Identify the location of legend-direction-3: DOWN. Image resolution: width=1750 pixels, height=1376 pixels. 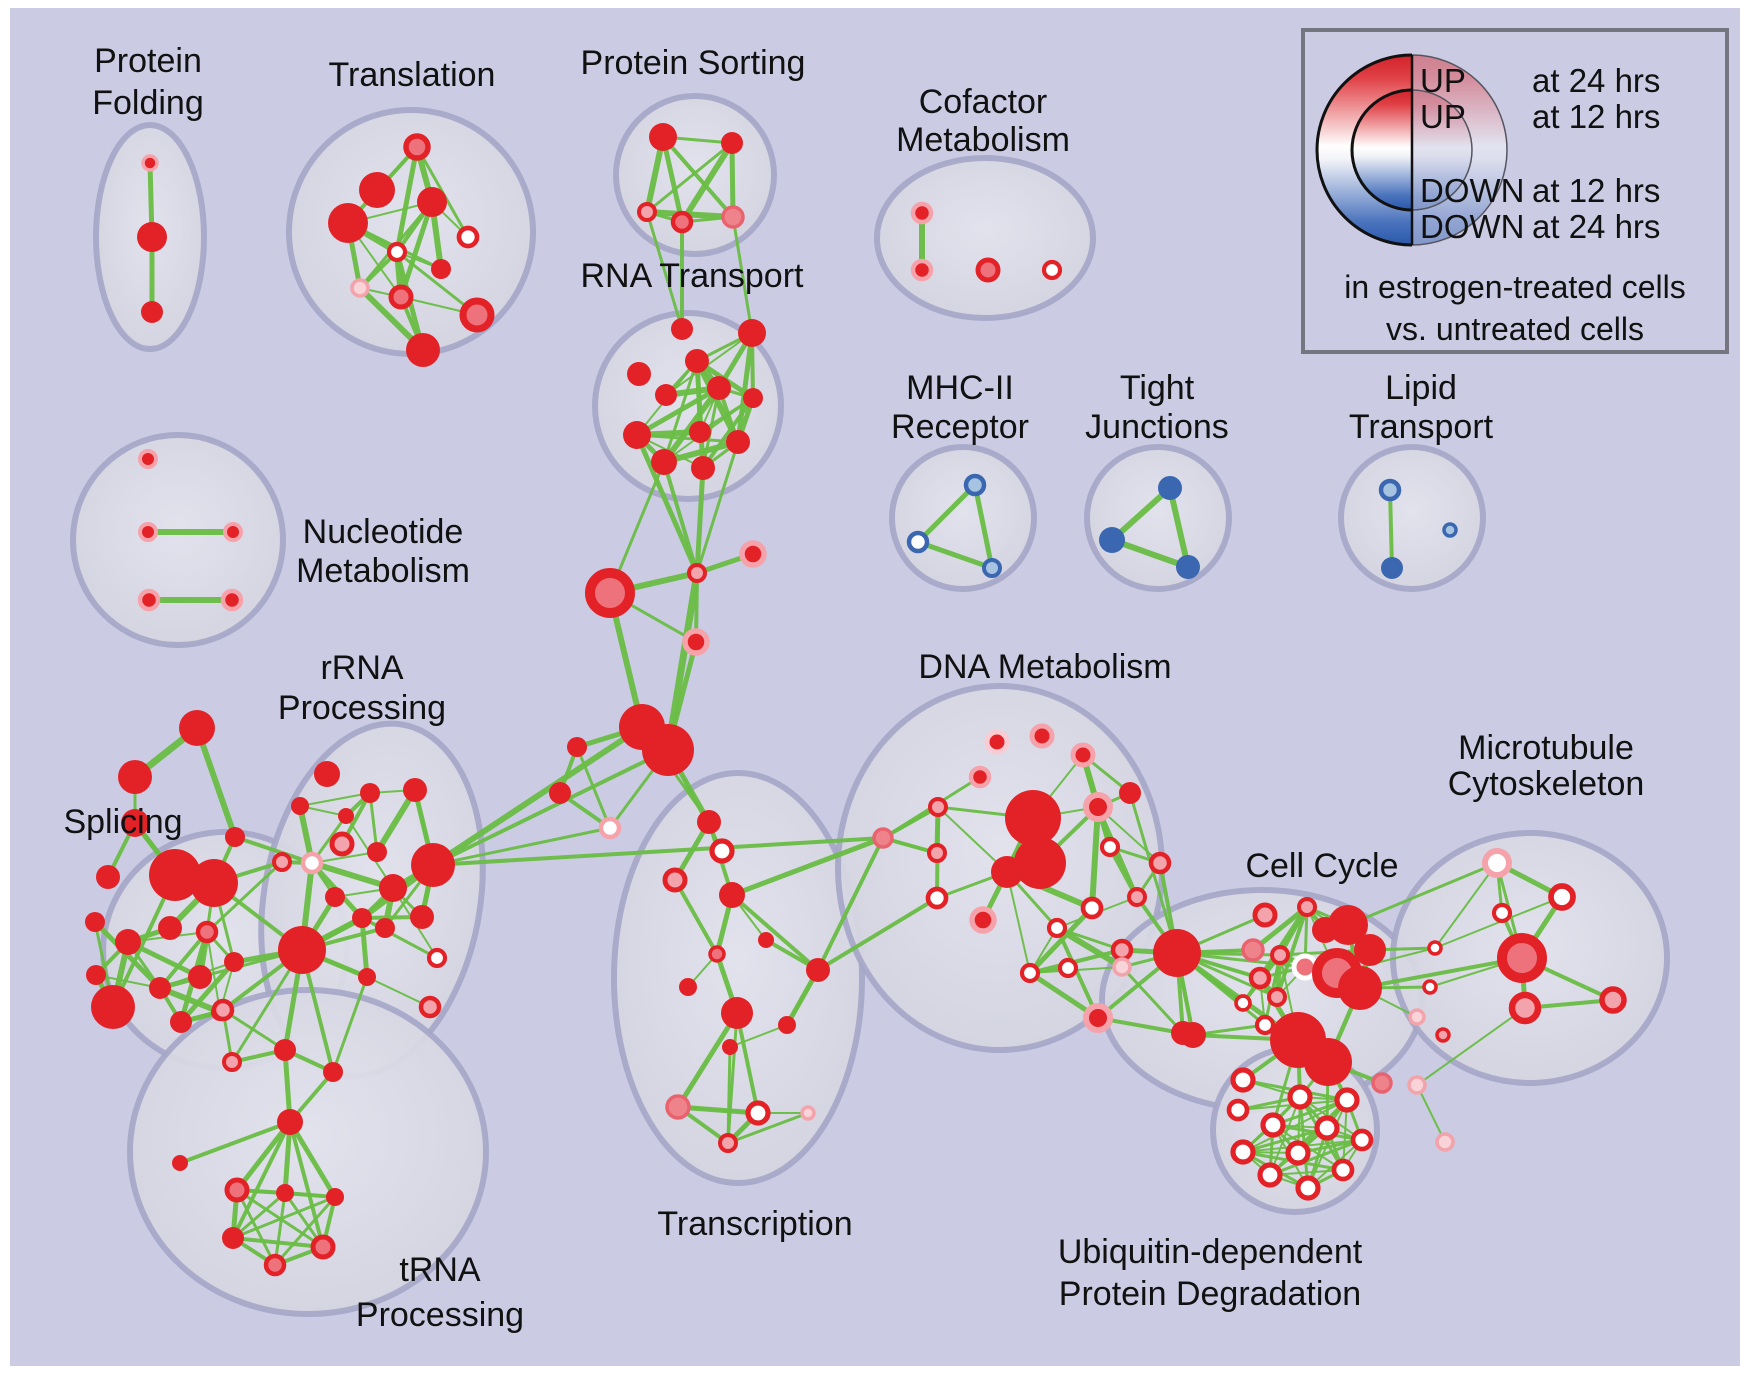
(1472, 226).